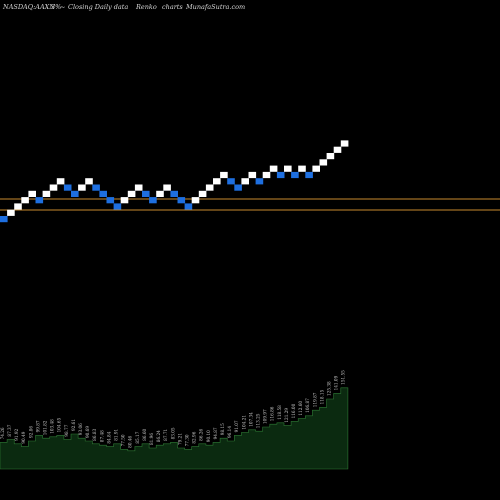 The width and height of the screenshot is (500, 500). What do you see at coordinates (250, 204) in the screenshot?
I see `reference-lines` at bounding box center [250, 204].